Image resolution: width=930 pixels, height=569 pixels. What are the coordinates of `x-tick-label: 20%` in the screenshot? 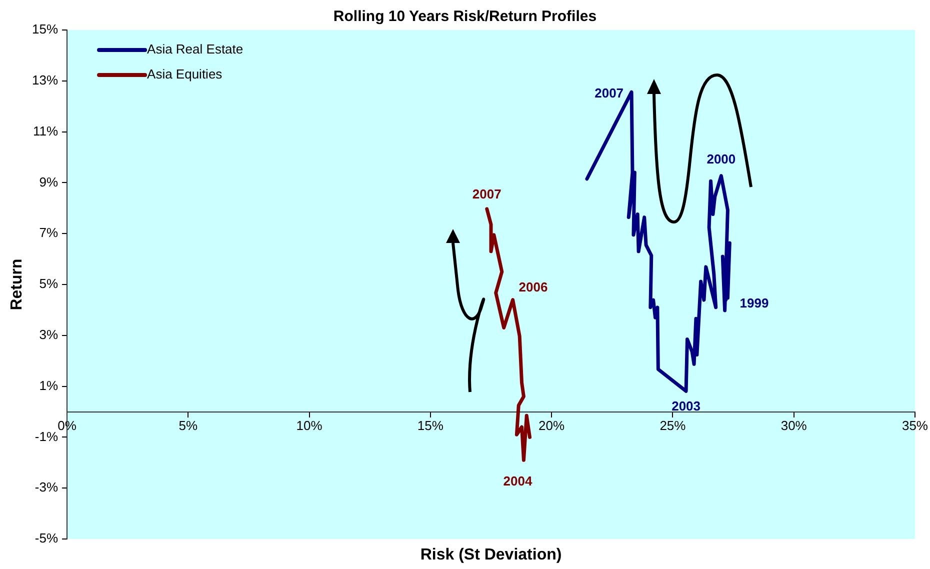 It's located at (552, 426).